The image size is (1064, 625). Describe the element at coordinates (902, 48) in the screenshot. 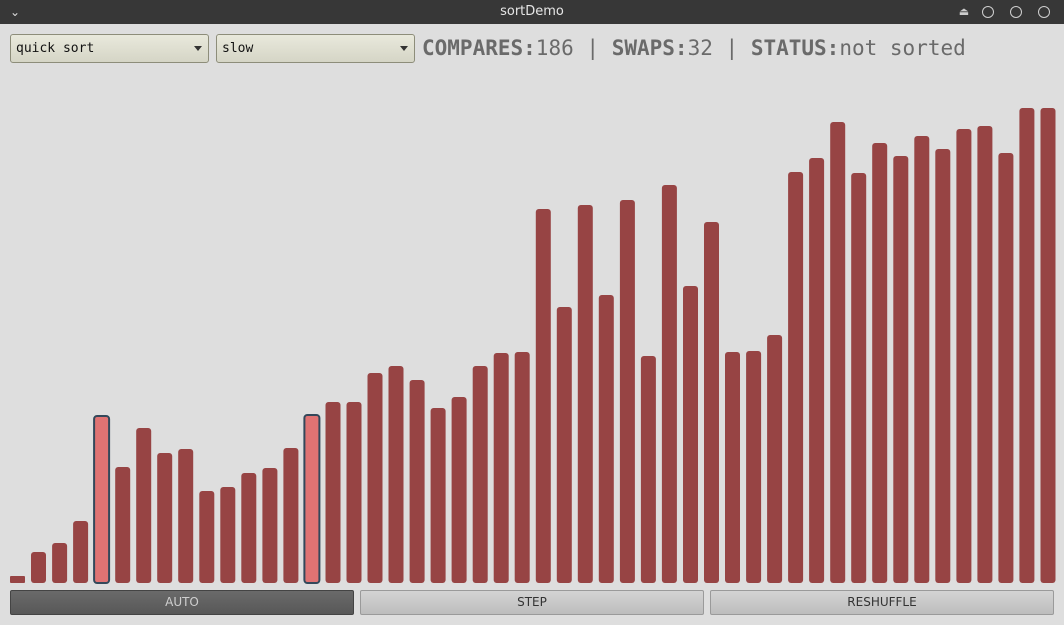

I see `status-value: not sorted` at that location.